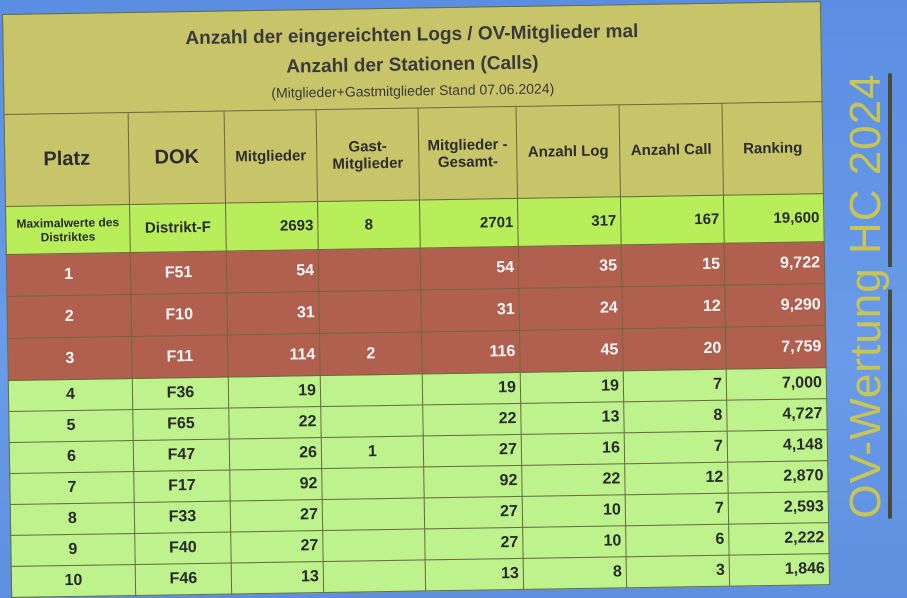  I want to click on side-title-wrap: OV-Wertung HC 2024, so click(865, 295).